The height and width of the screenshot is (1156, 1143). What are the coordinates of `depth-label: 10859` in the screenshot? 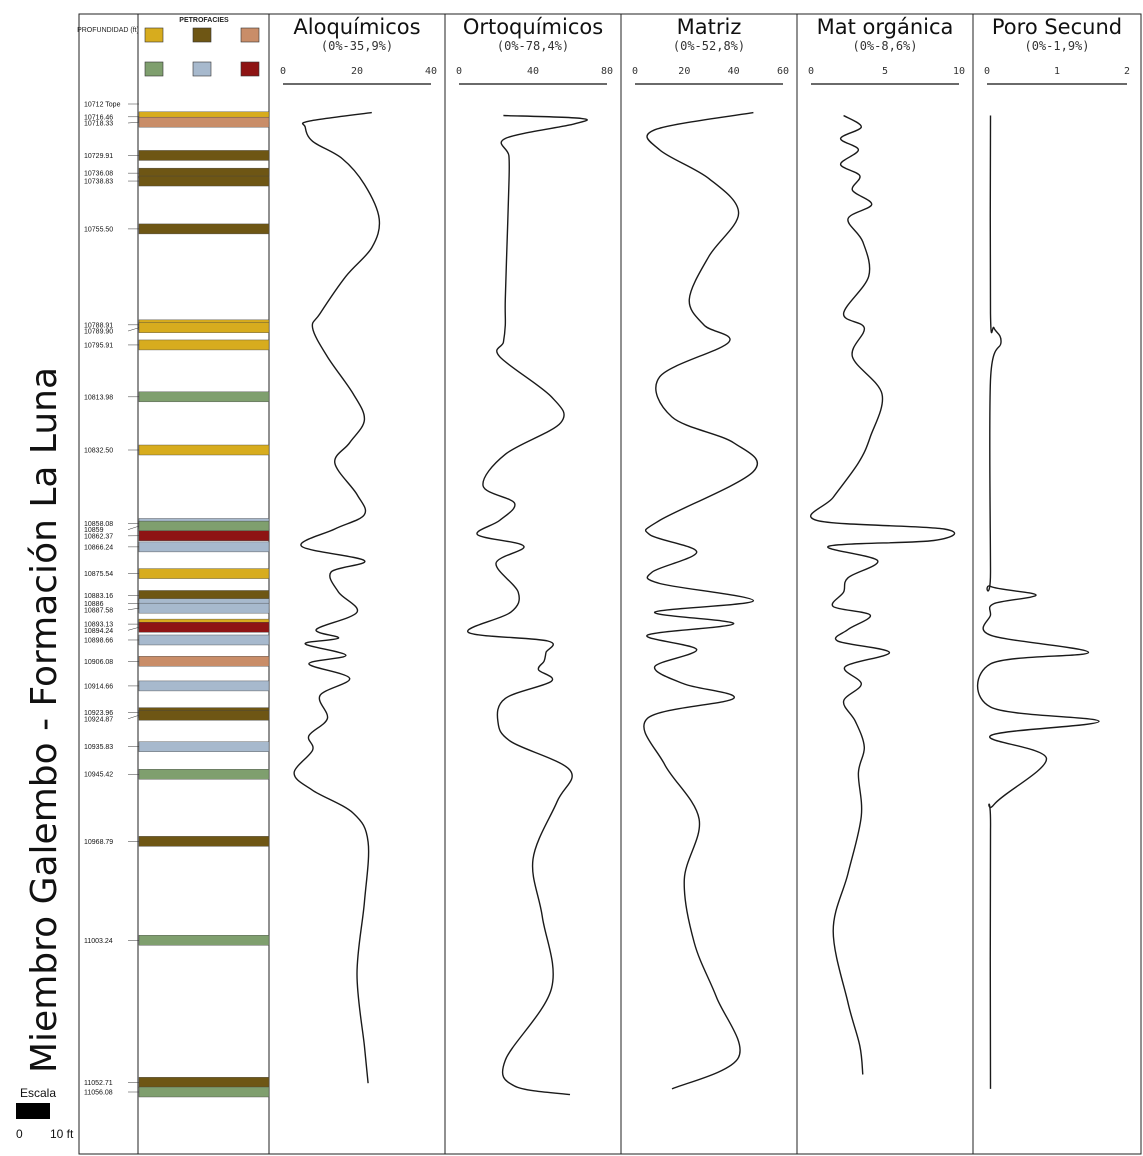 It's located at (94, 530).